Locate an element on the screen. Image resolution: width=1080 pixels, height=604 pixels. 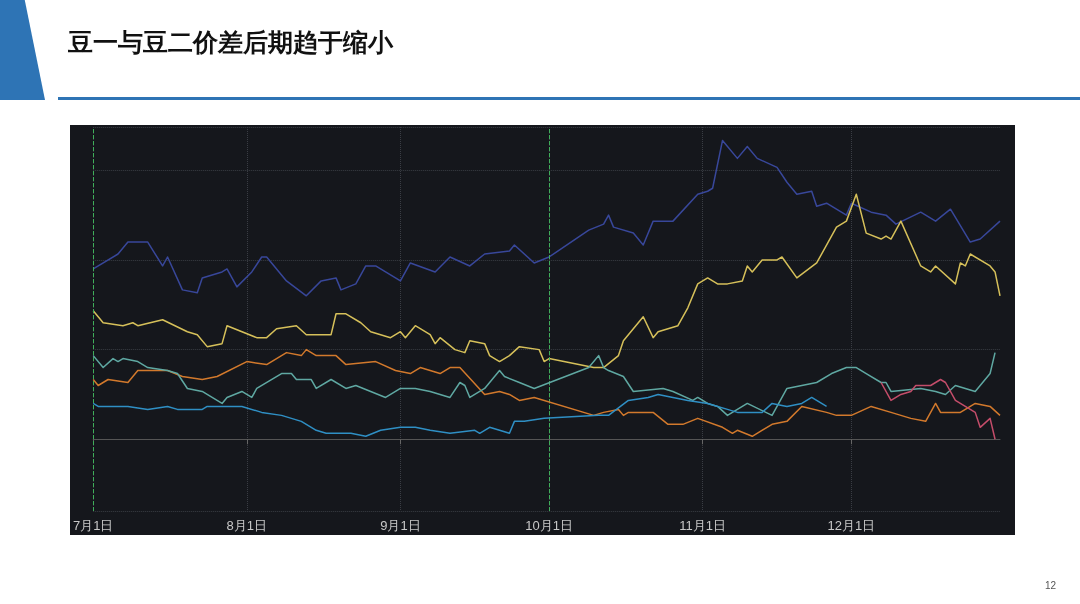
x-tick-label: 12月1日 is located at coordinates (851, 525).